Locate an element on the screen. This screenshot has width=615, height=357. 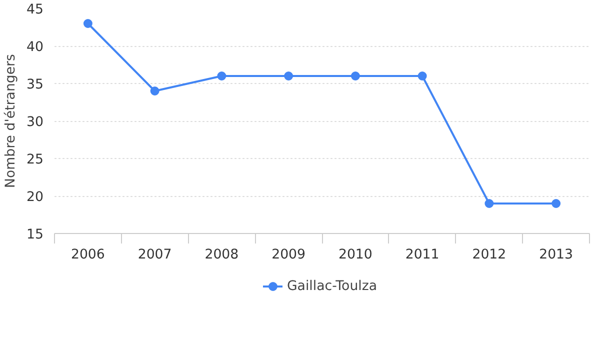
x-tick-label: 2012 is located at coordinates (489, 255).